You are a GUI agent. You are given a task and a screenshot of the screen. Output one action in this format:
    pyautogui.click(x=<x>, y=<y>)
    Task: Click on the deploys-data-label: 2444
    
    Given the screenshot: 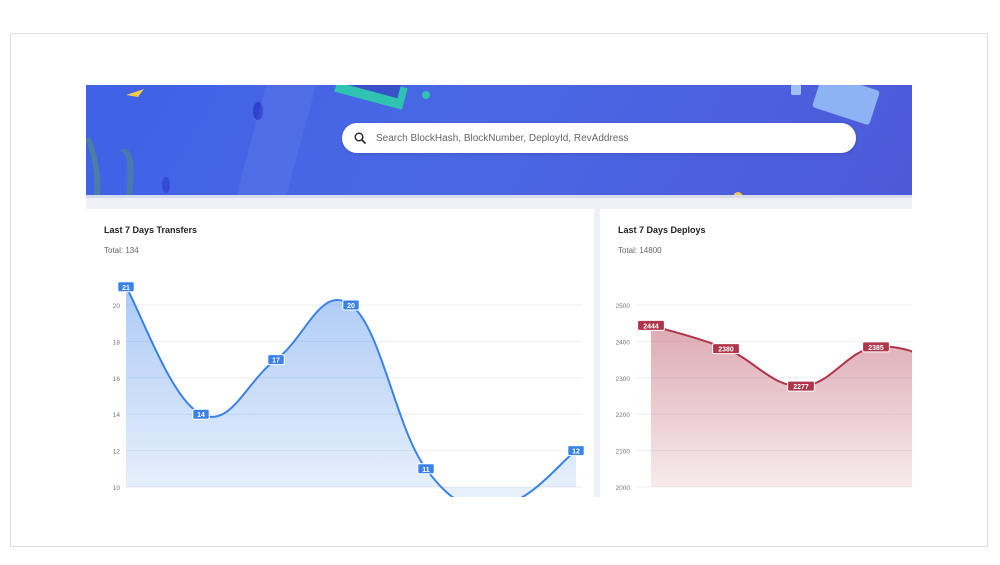 What is the action you would take?
    pyautogui.click(x=651, y=326)
    